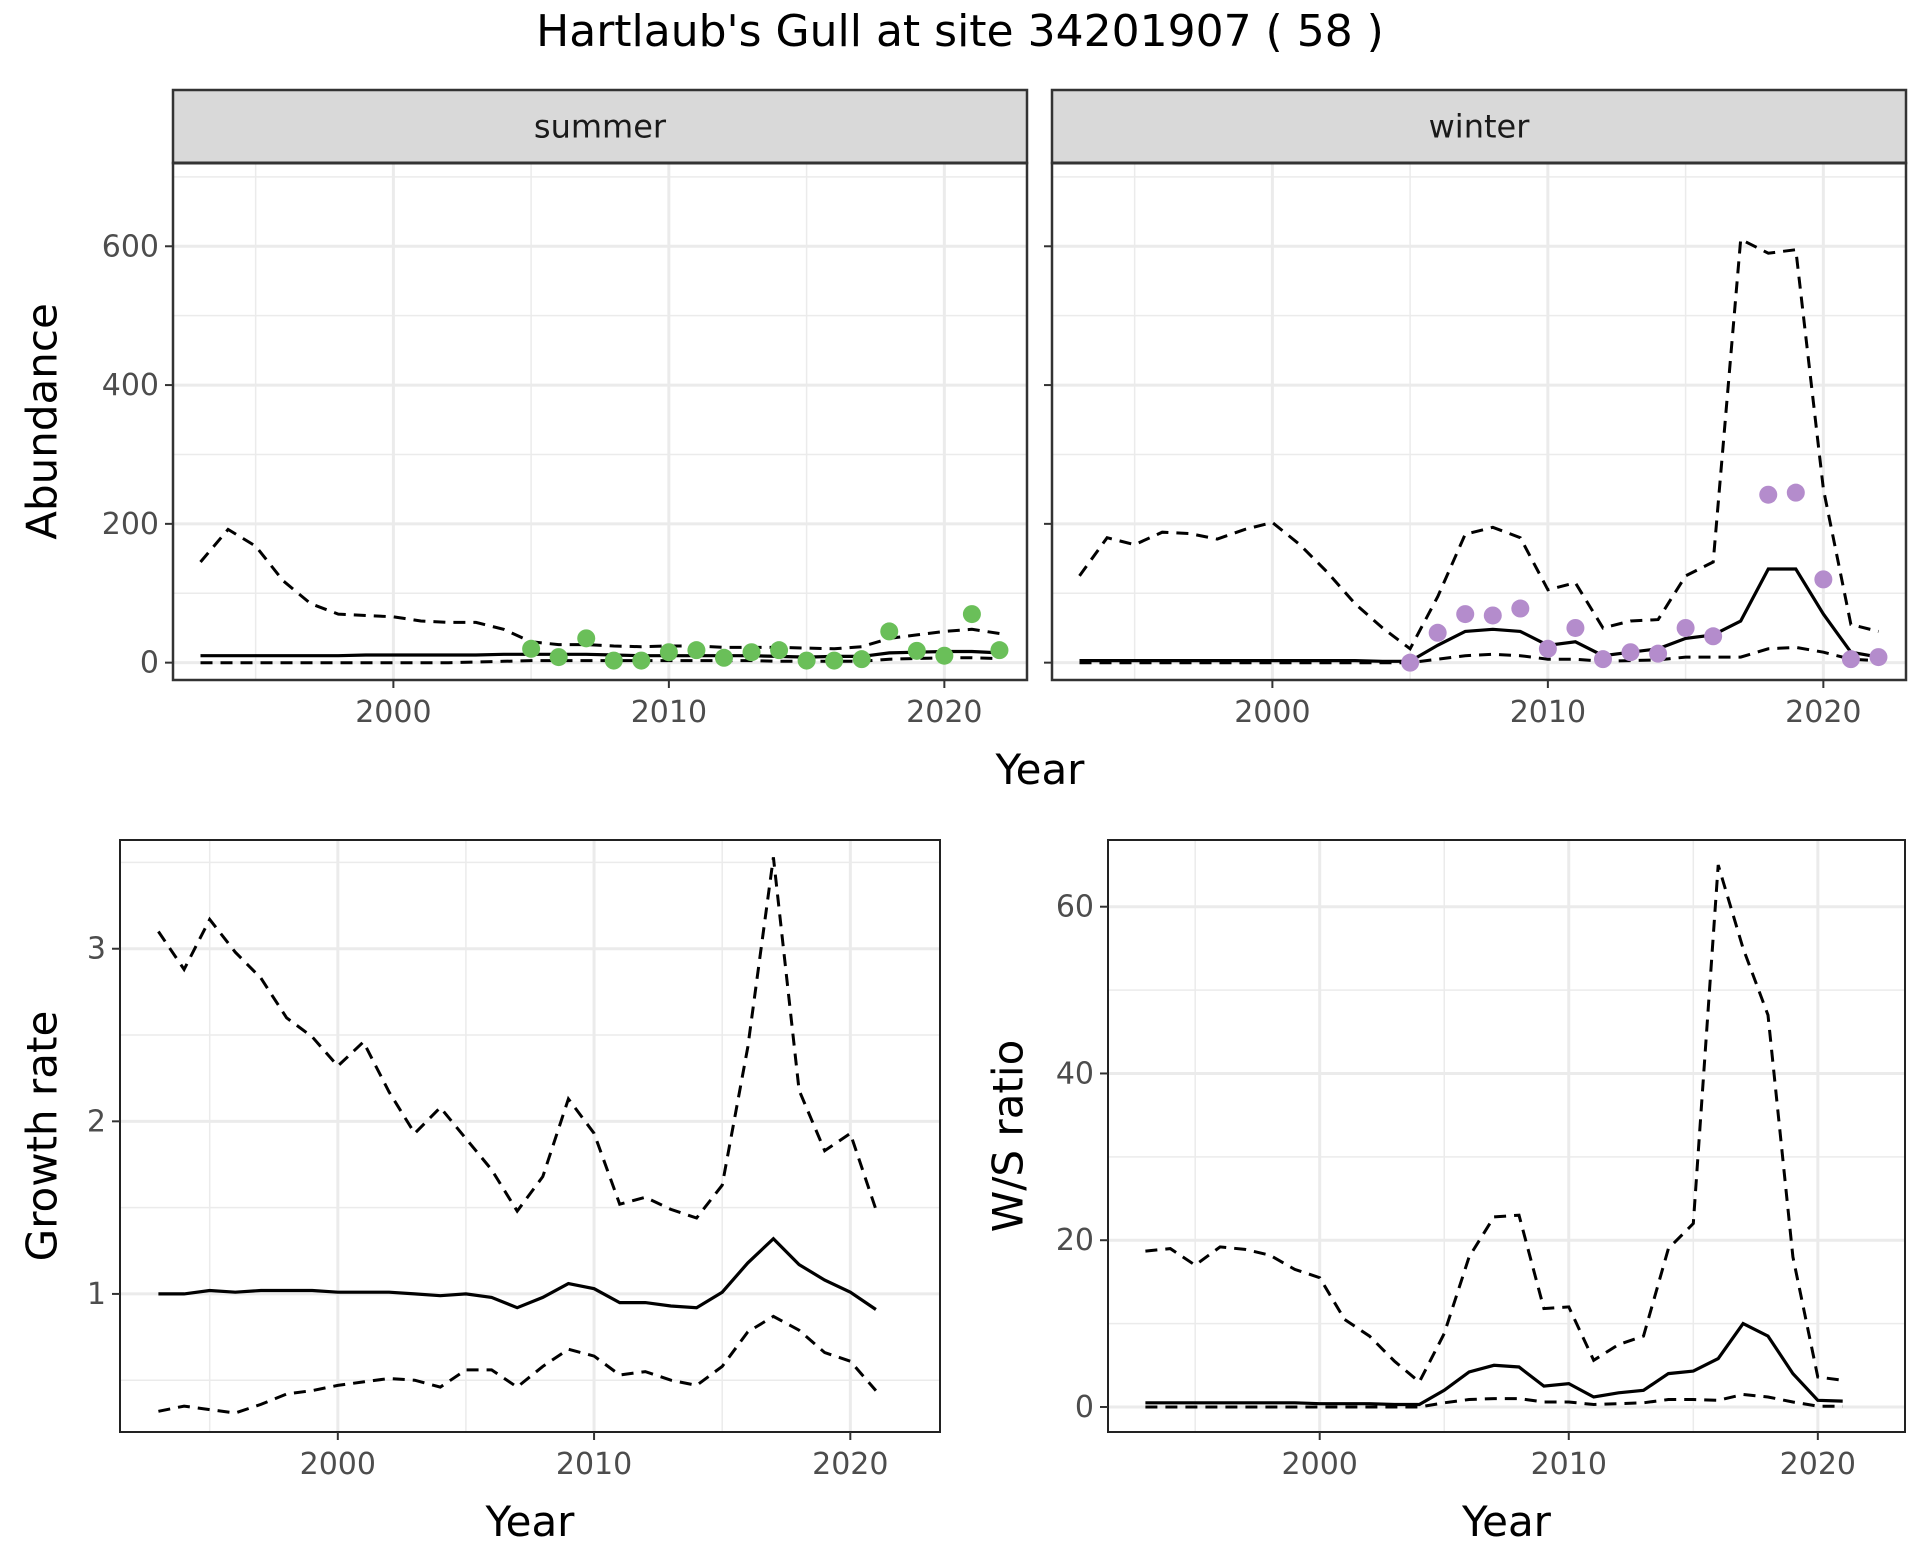 The width and height of the screenshot is (1920, 1560). Describe the element at coordinates (96, 1121) in the screenshot. I see `y-tick-label: 2` at that location.